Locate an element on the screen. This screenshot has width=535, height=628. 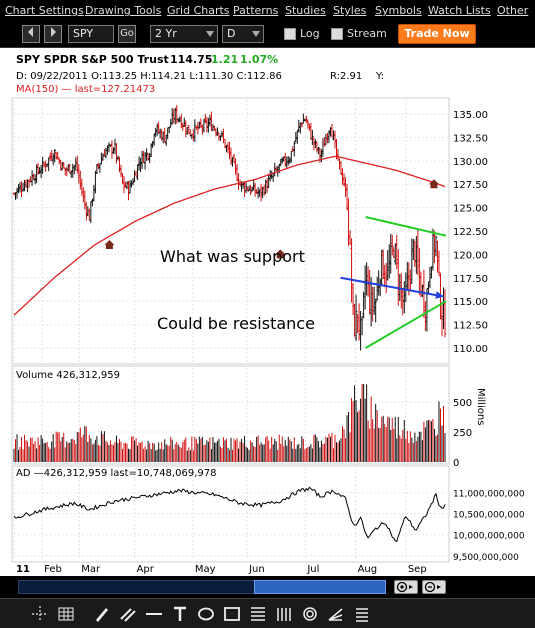
ellipse-tool is located at coordinates (206, 614).